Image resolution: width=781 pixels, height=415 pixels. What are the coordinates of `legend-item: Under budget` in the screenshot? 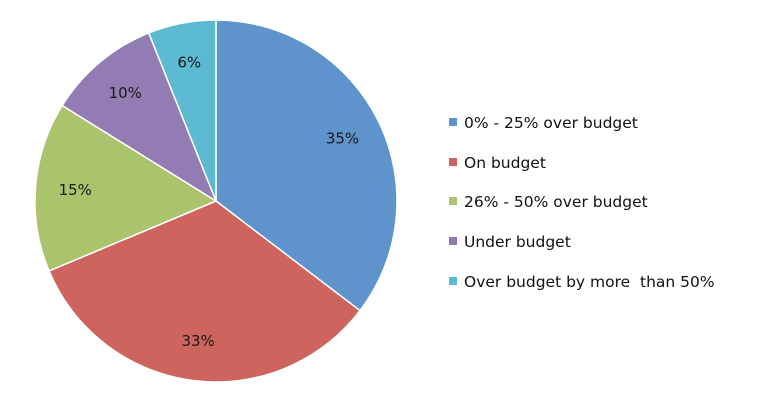 It's located at (582, 242).